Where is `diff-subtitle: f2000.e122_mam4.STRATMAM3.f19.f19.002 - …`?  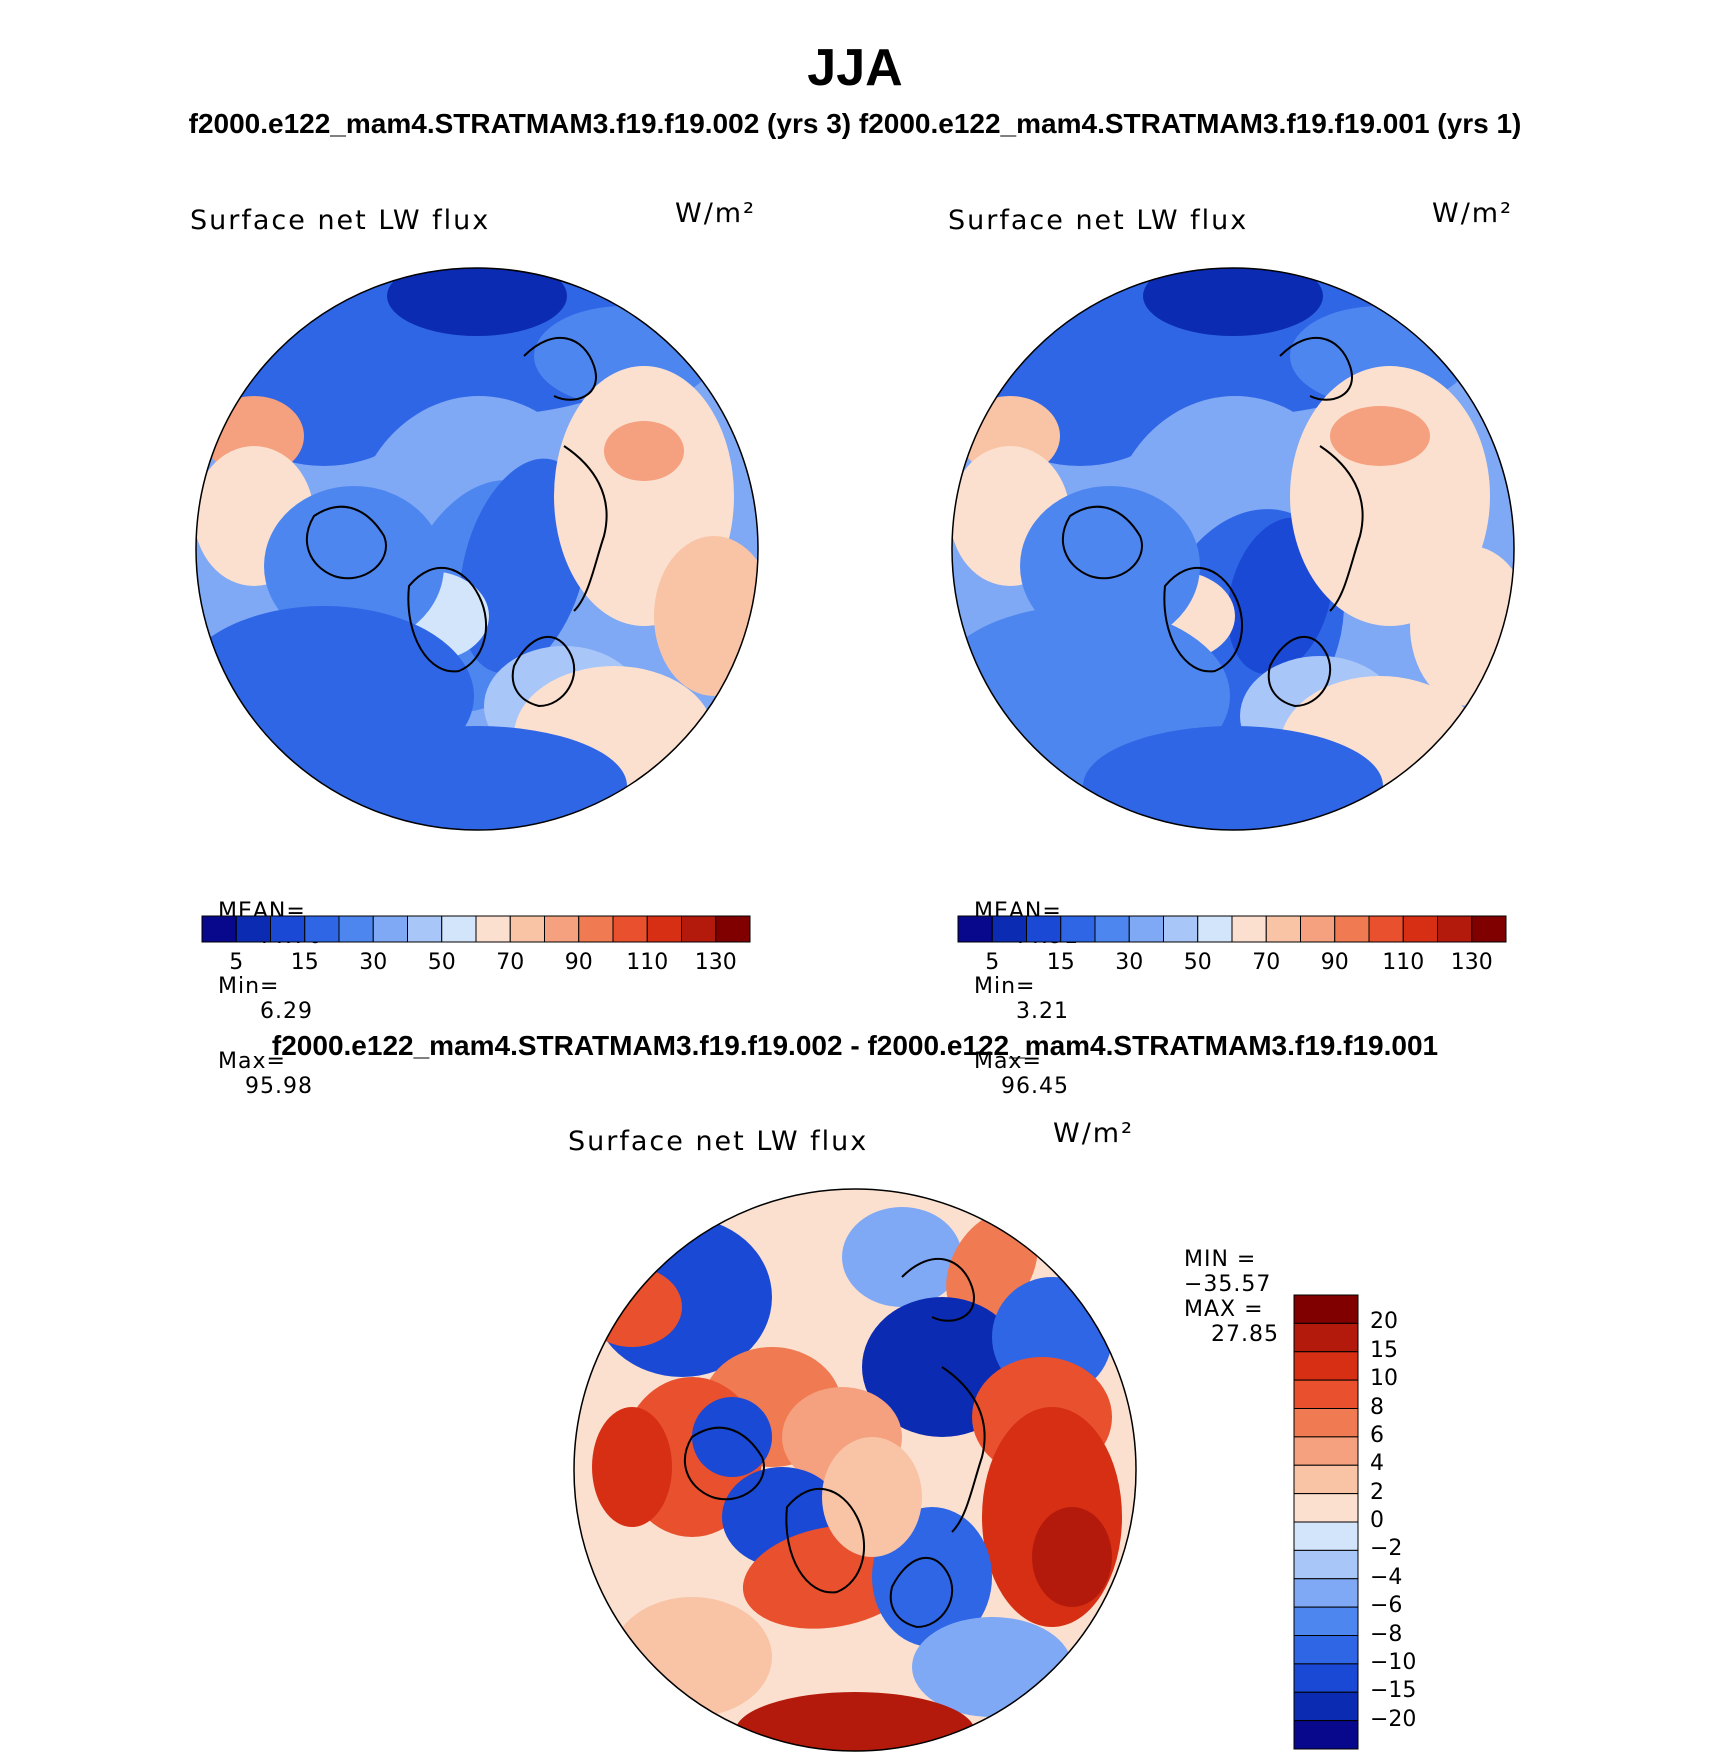
diff-subtitle: f2000.e122_mam4.STRATMAM3.f19.f19.002 - … is located at coordinates (855, 1045).